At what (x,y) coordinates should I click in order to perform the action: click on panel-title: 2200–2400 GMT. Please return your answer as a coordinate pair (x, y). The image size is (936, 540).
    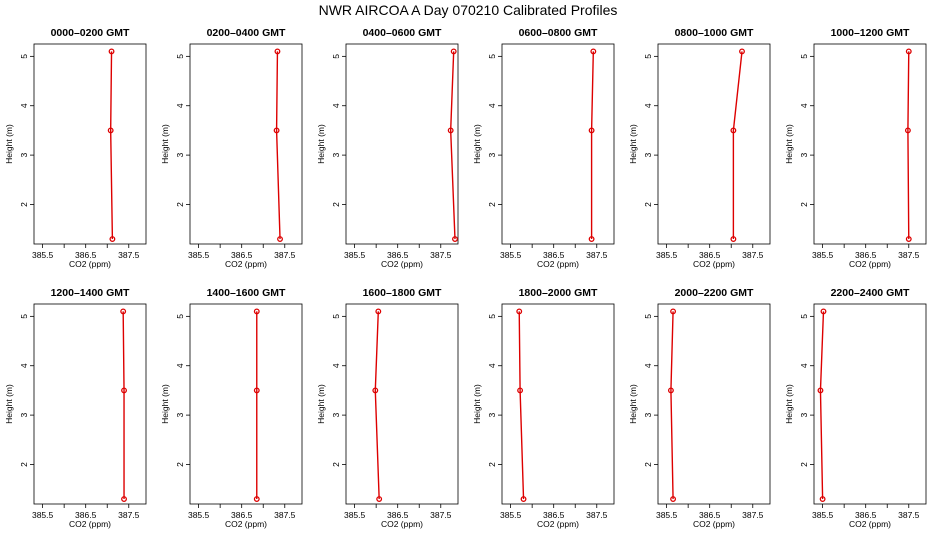
    Looking at the image, I should click on (870, 293).